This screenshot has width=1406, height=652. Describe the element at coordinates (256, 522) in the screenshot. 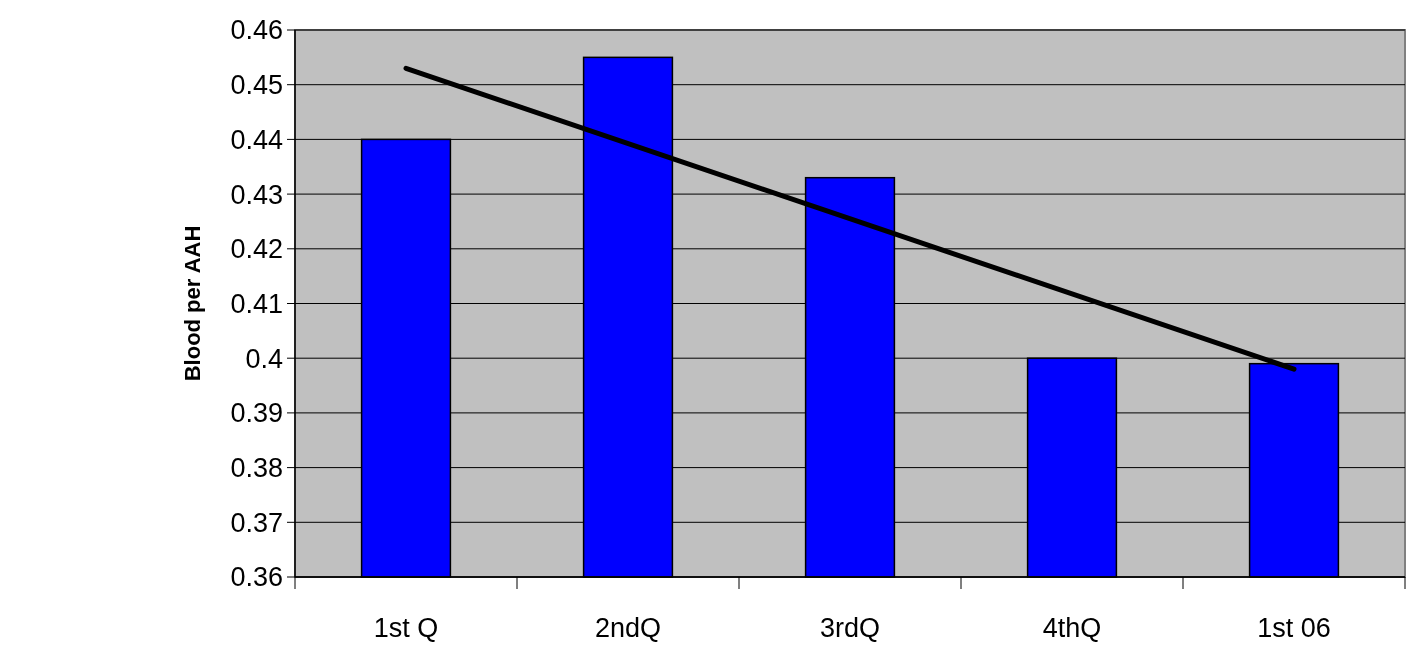

I see `y-tick-label: 0.37` at that location.